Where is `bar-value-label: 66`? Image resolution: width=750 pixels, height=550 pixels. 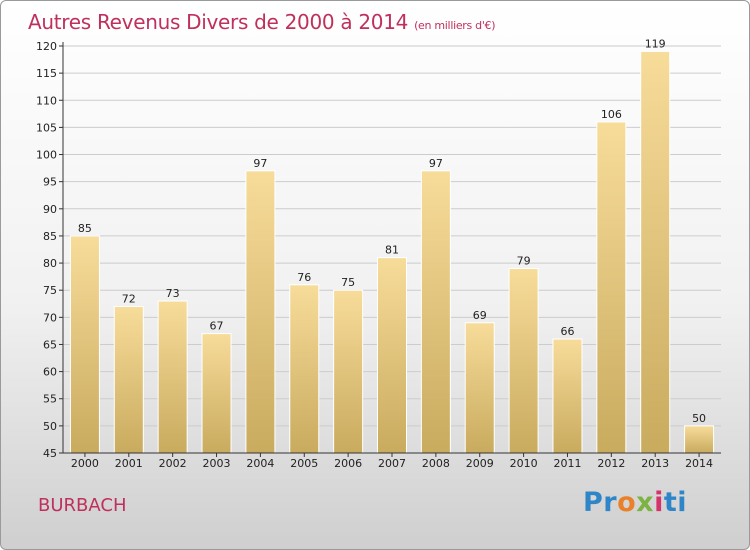
bar-value-label: 66 is located at coordinates (567, 331).